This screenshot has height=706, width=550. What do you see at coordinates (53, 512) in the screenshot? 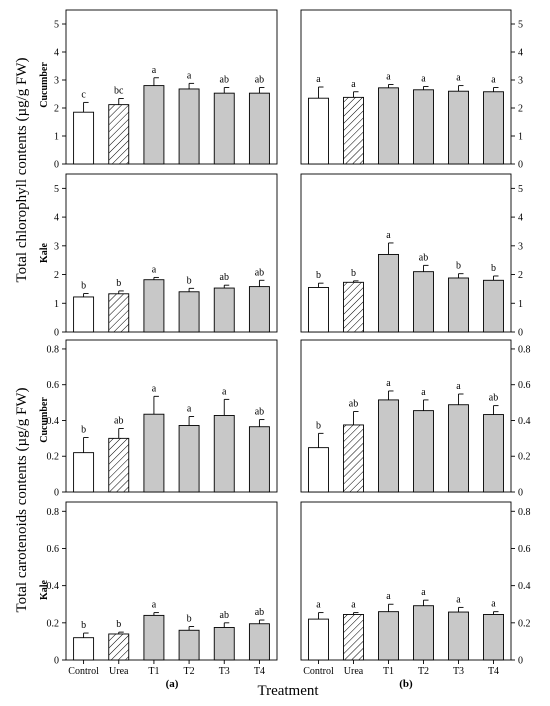
I see `y-tick-label: 0.8` at bounding box center [53, 512].